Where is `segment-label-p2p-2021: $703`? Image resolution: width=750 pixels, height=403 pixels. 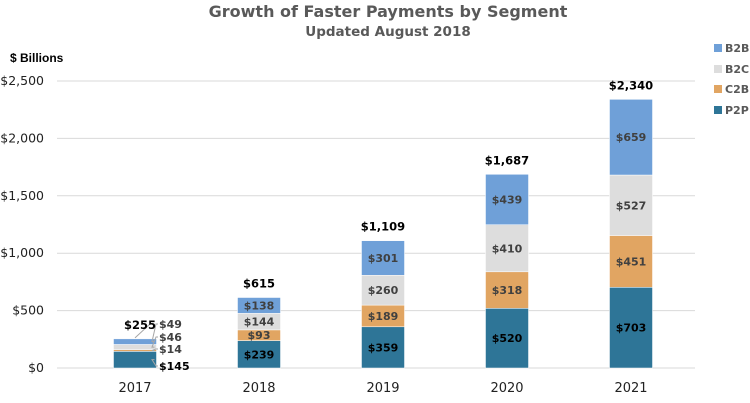 segment-label-p2p-2021: $703 is located at coordinates (631, 328).